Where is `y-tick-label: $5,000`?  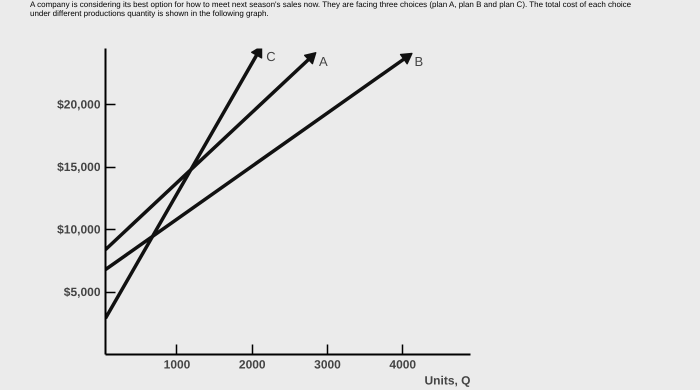
y-tick-label: $5,000 is located at coordinates (82, 292).